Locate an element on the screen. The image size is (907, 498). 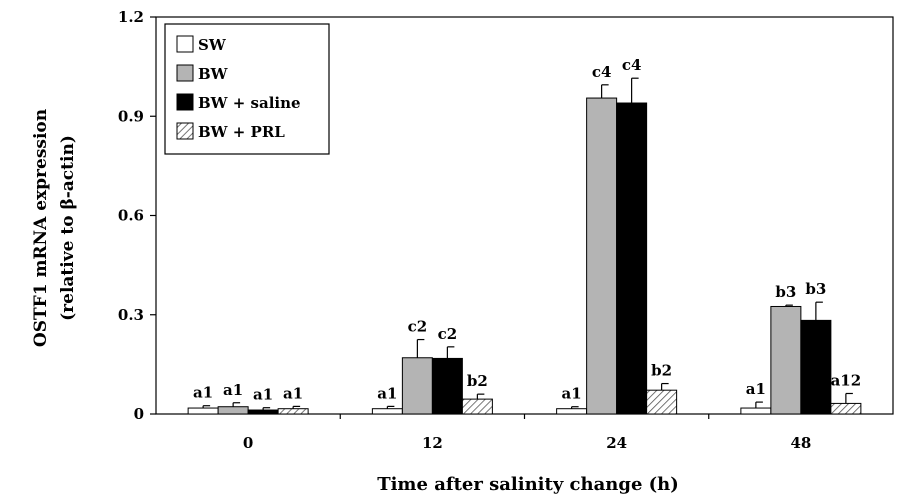
data-label: a12 is located at coordinates (846, 380).